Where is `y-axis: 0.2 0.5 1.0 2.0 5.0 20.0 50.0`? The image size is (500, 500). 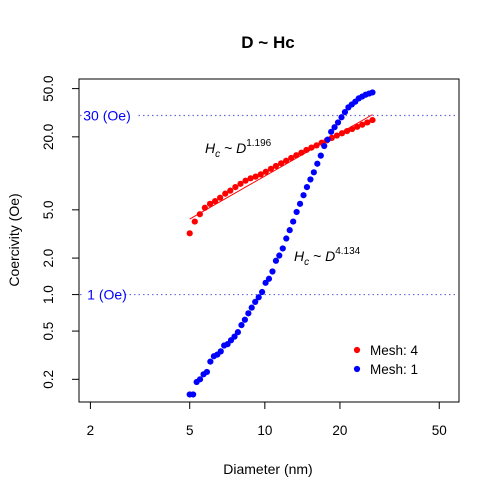 y-axis: 0.2 0.5 1.0 2.0 5.0 20.0 50.0 is located at coordinates (60, 232).